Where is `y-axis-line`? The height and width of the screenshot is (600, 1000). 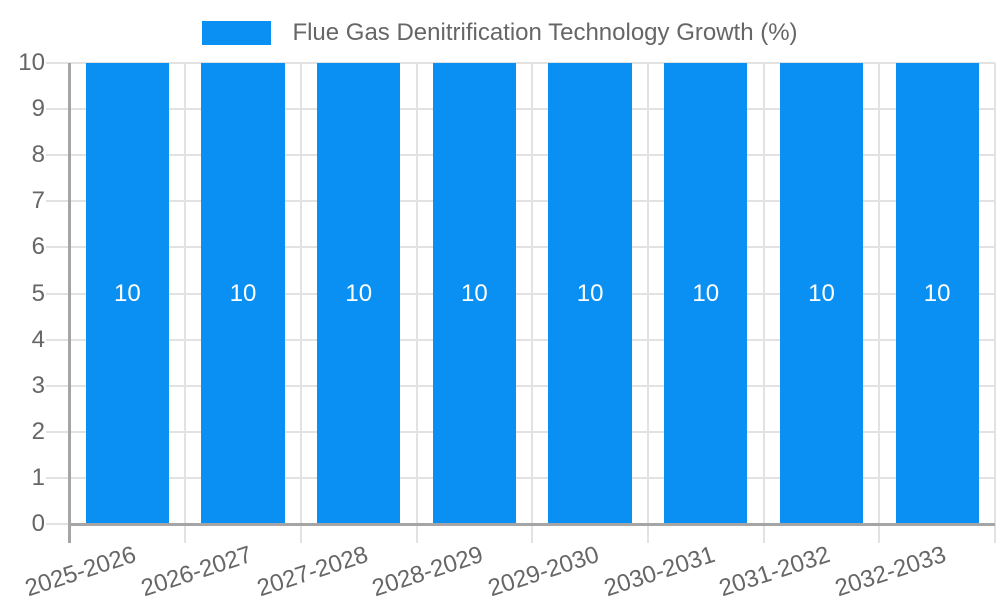 y-axis-line is located at coordinates (69, 303).